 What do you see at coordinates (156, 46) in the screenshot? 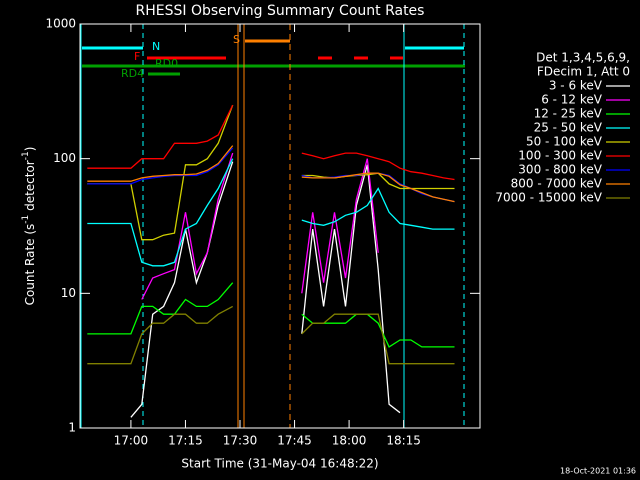
I see `flag-label: N` at bounding box center [156, 46].